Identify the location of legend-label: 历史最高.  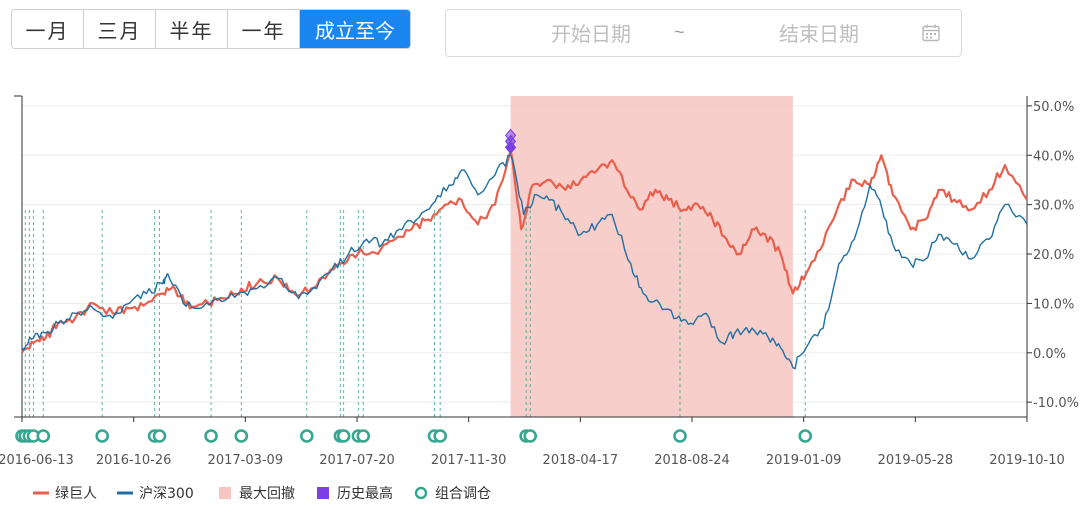
(365, 493).